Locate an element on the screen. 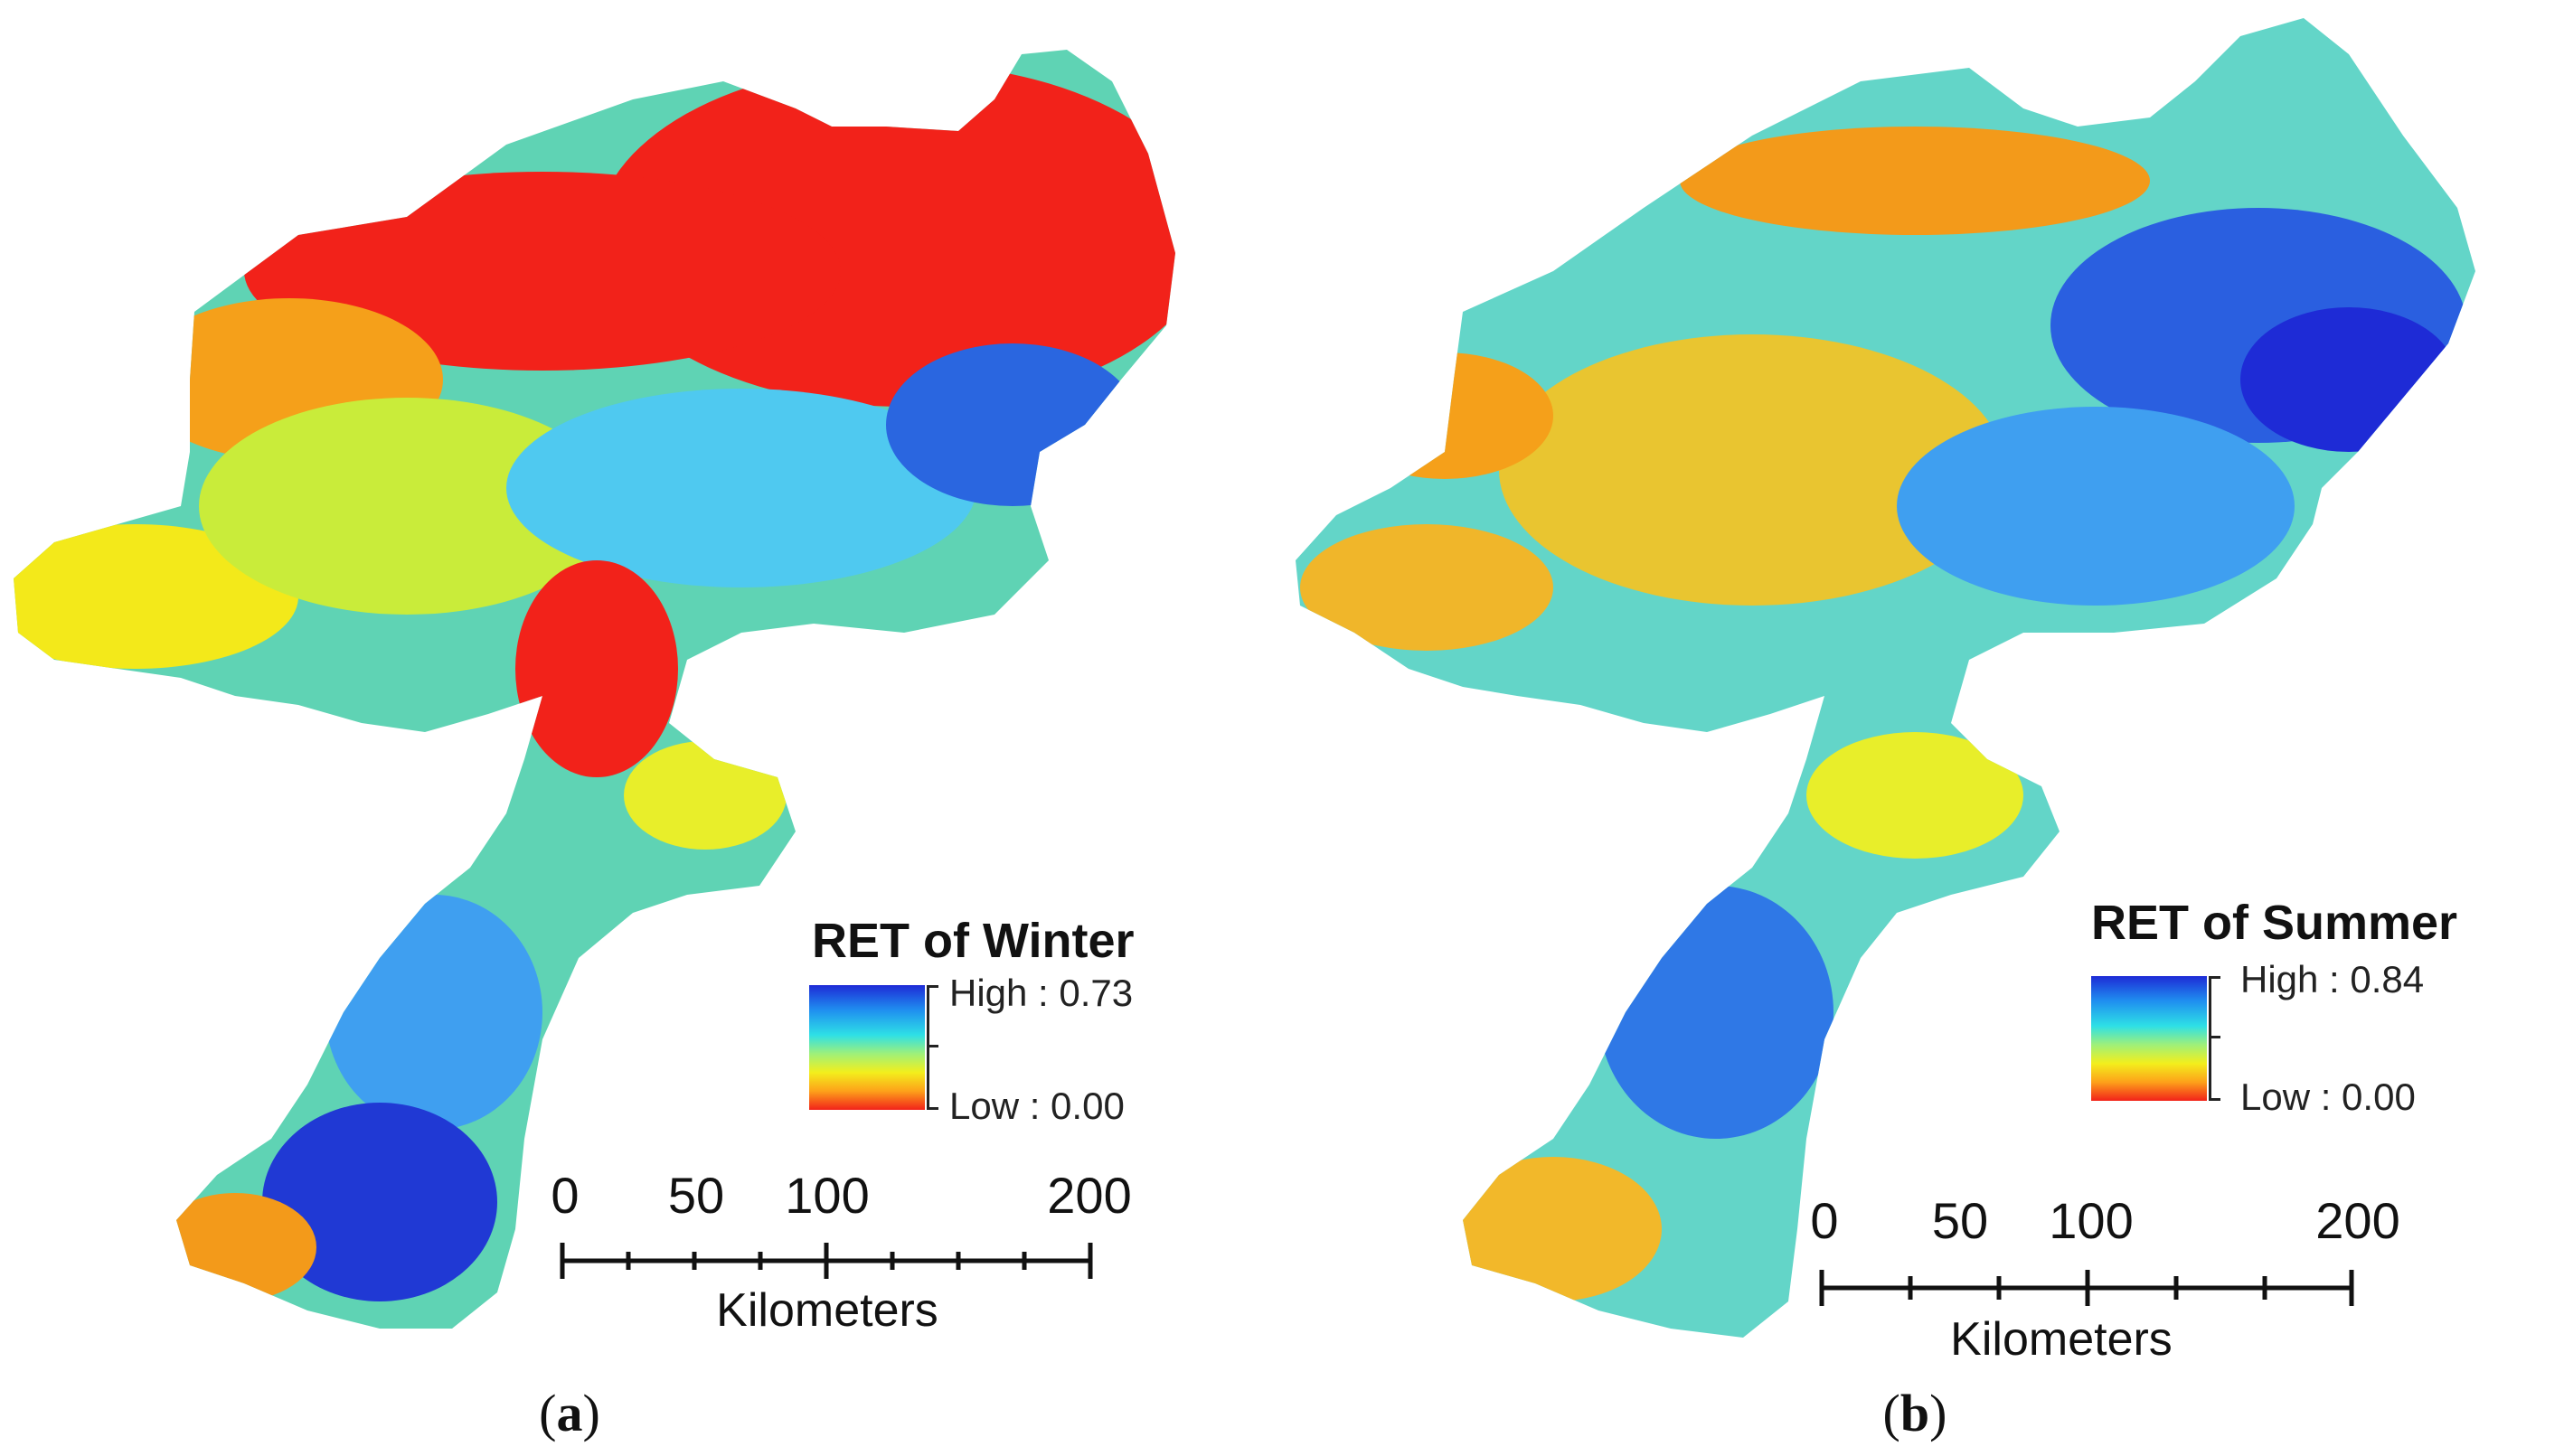 This screenshot has height=1456, width=2564. panel-caption-b: (b) is located at coordinates (1915, 1413).